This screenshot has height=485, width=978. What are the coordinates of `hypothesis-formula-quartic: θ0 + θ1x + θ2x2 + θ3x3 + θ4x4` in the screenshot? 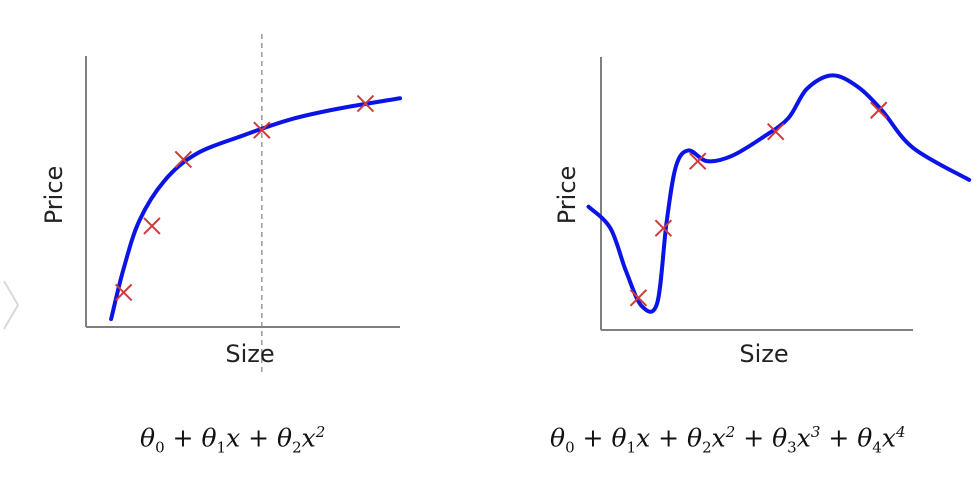 It's located at (728, 440).